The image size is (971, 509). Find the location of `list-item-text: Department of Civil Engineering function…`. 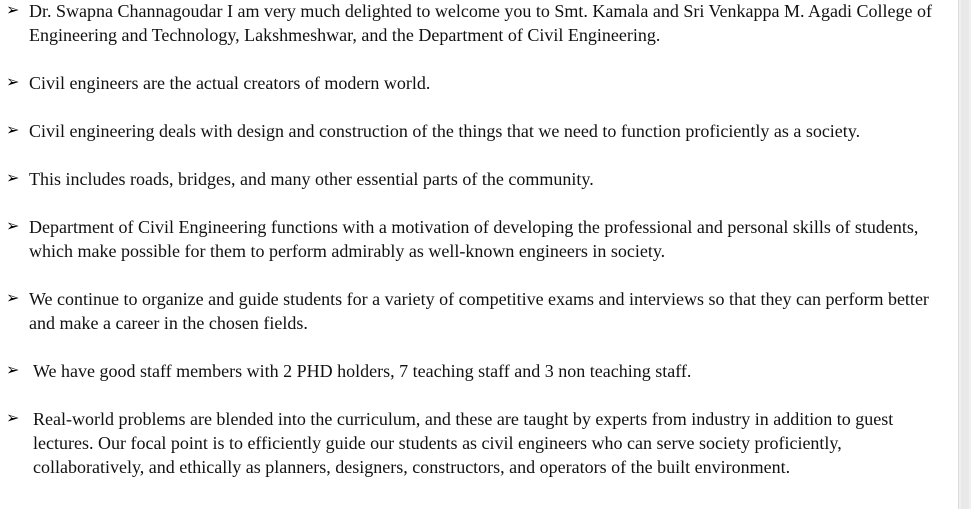

list-item-text: Department of Civil Engineering function… is located at coordinates (474, 239).